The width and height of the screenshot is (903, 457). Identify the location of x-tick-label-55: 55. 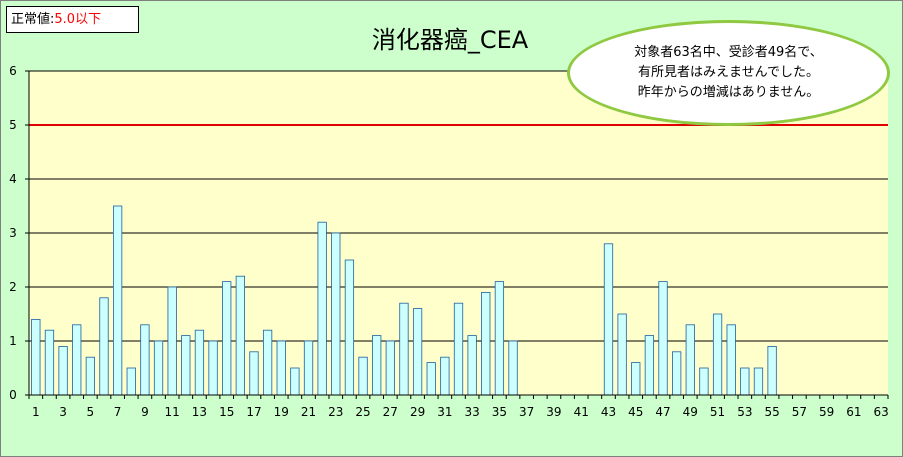
(771, 412).